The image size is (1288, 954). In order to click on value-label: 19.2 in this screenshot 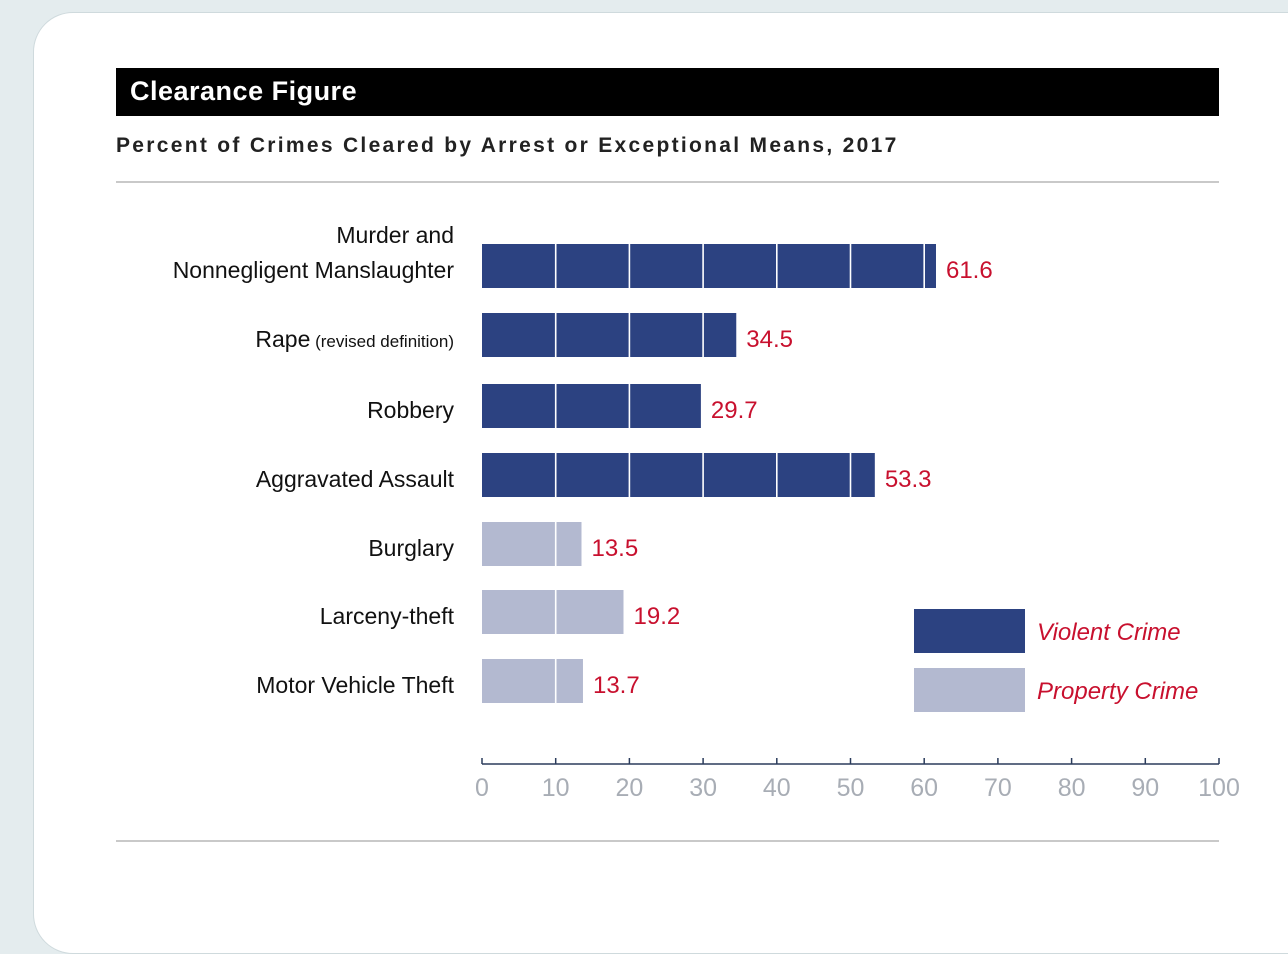, I will do `click(657, 616)`.